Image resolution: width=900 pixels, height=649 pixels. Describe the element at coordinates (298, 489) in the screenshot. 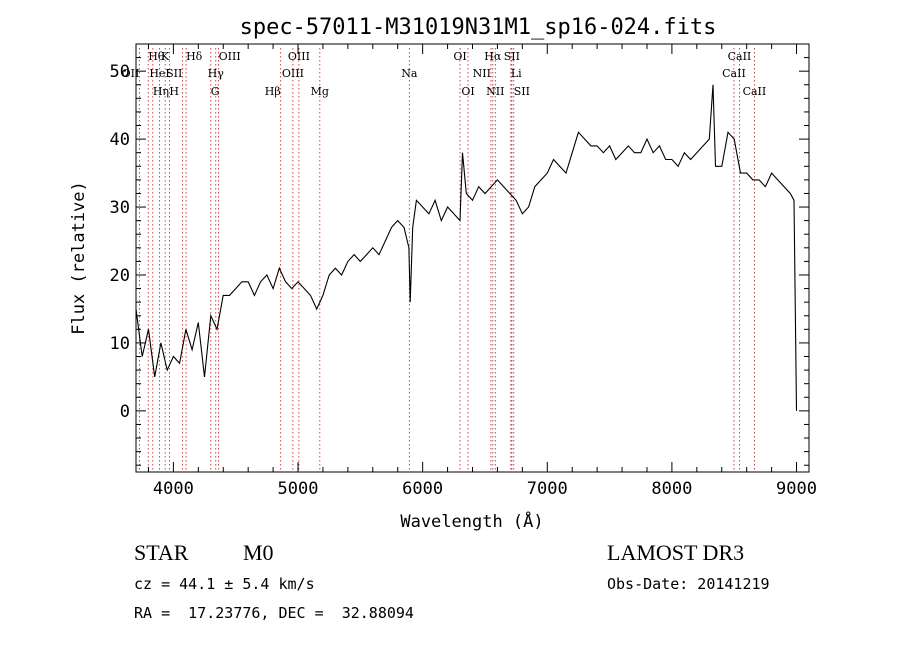

I see `x-tick-label: 5000` at that location.